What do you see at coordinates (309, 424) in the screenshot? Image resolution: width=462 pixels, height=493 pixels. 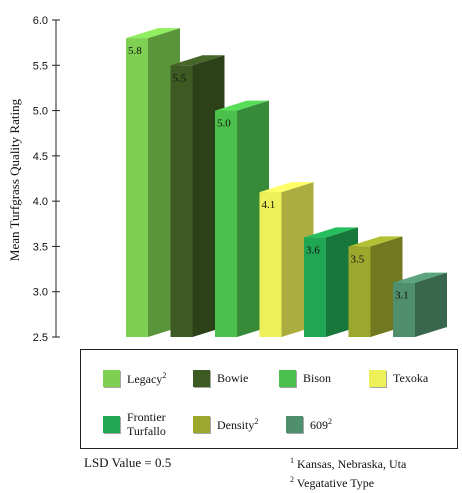 I see `legend-item-609: 6092` at bounding box center [309, 424].